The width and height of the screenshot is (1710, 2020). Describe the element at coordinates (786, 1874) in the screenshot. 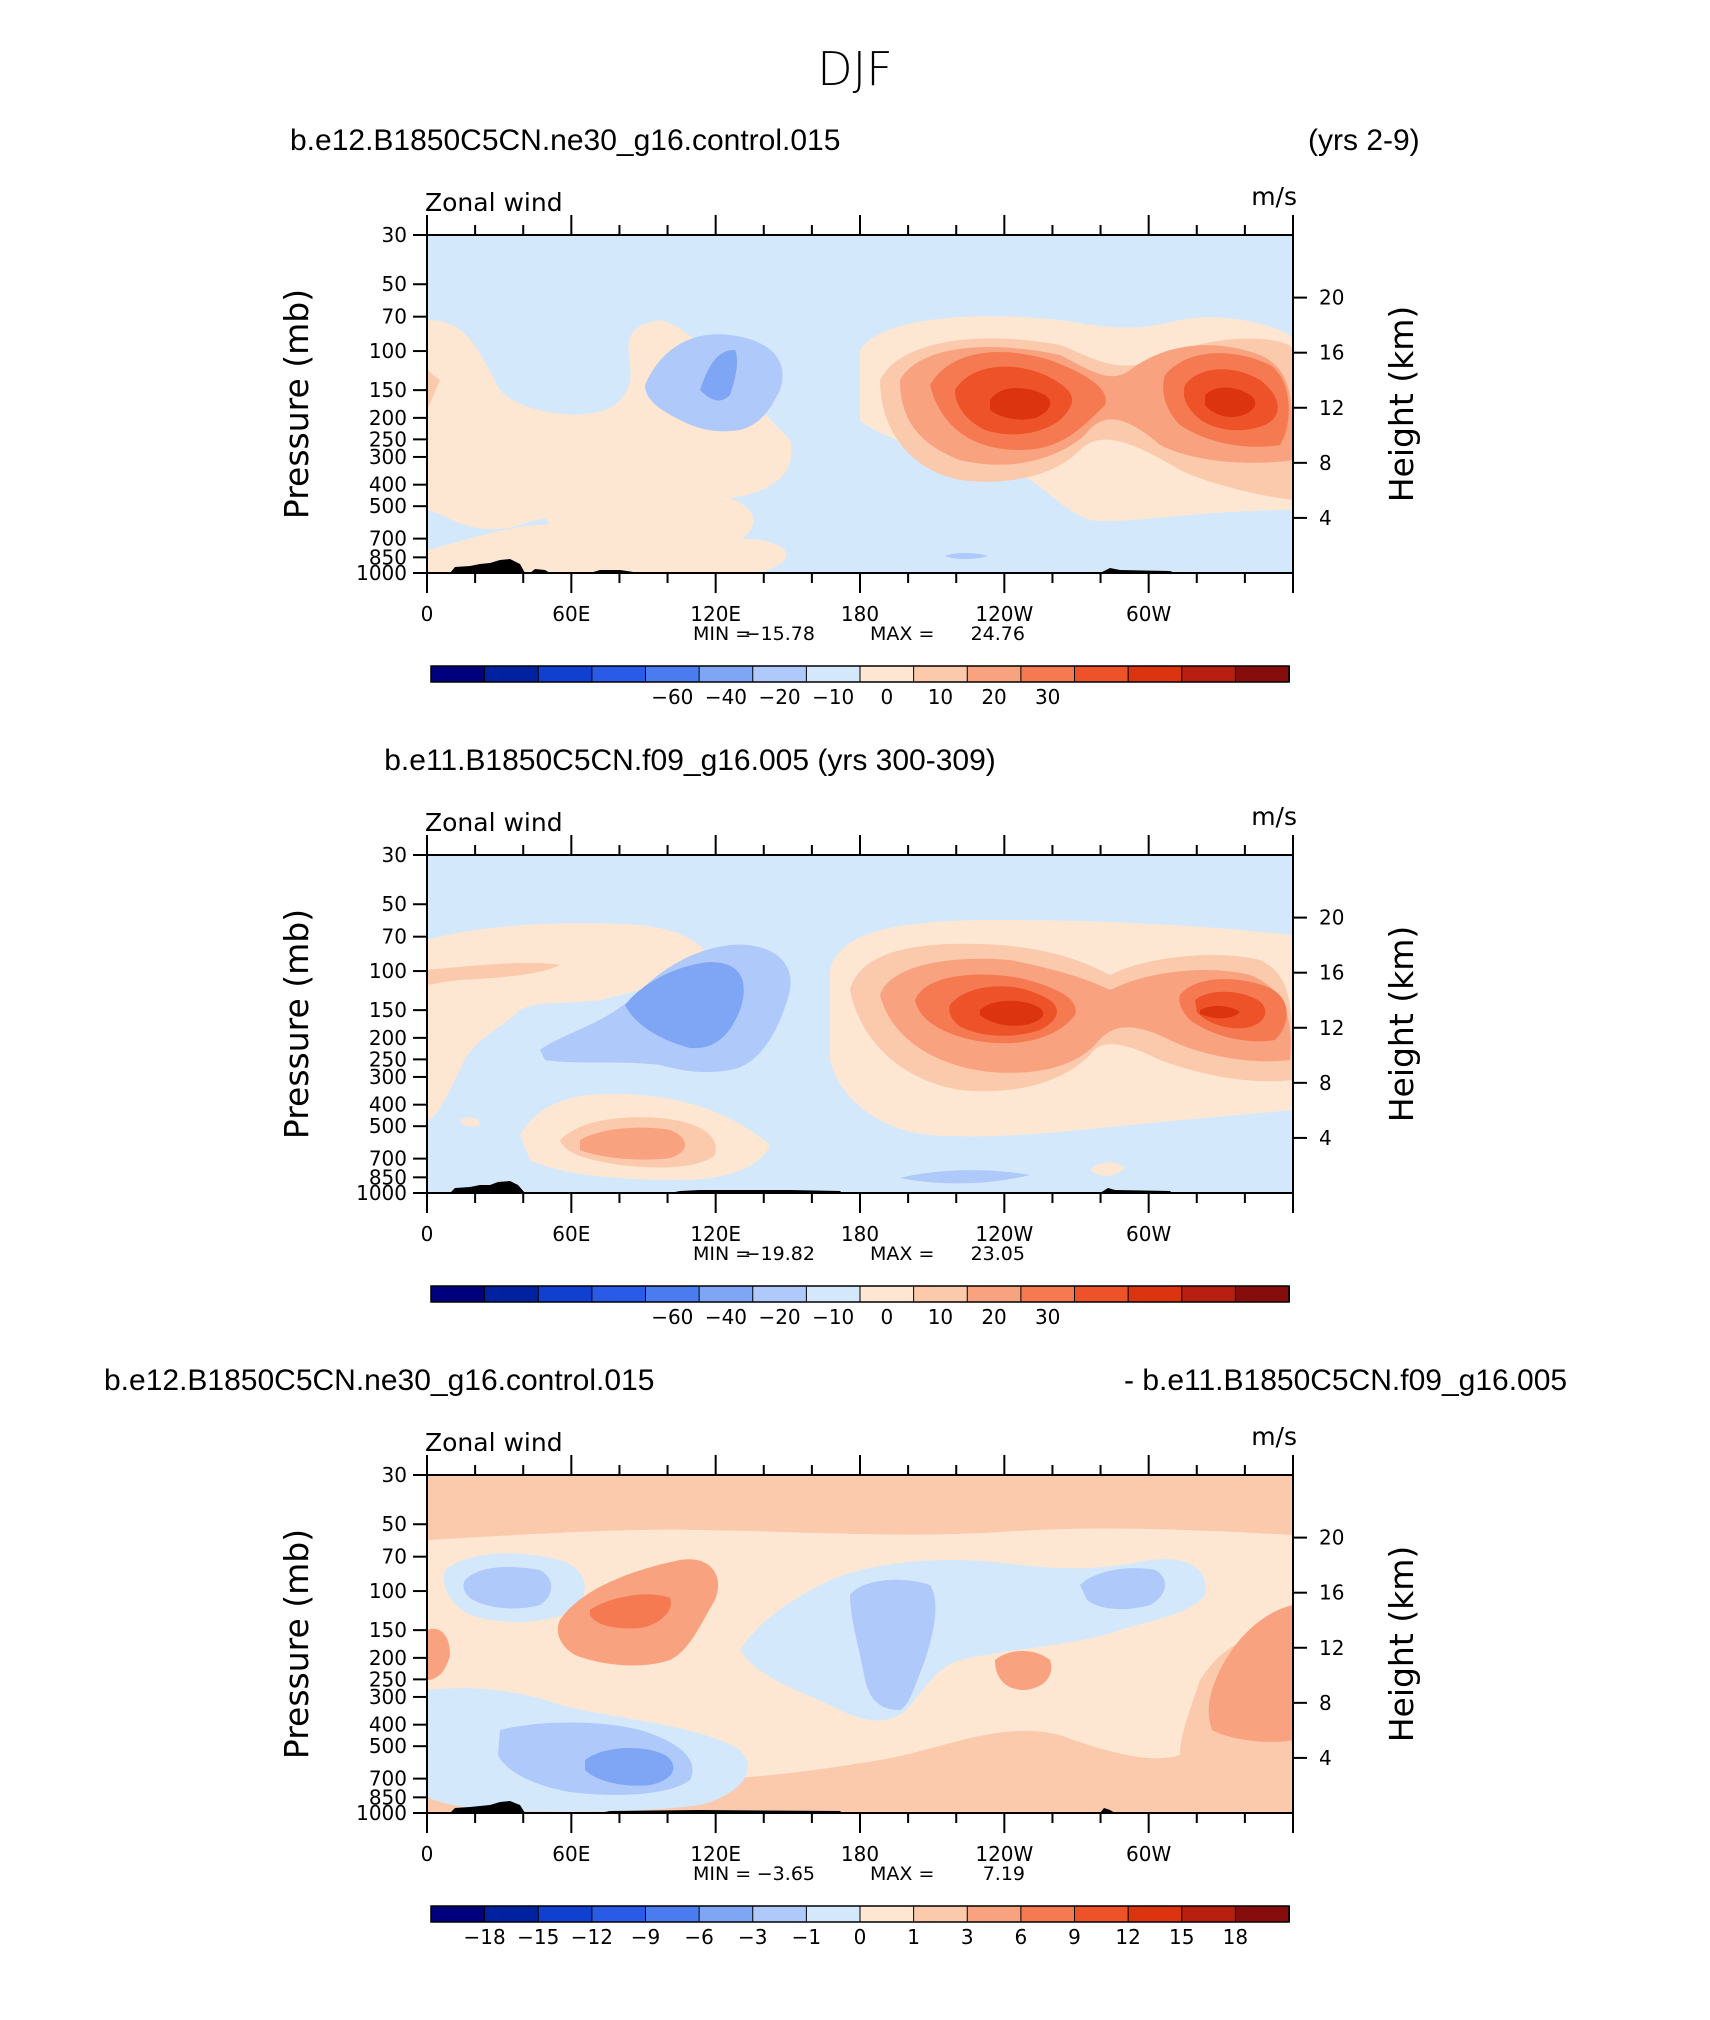

I see `min-value: −3.65` at that location.